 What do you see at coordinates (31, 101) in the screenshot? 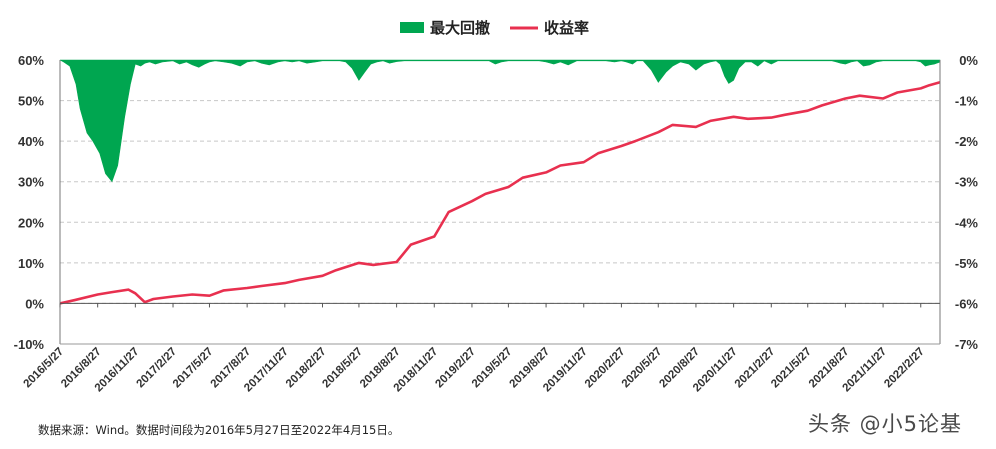
I see `y-left-tick-label: 50%` at bounding box center [31, 101].